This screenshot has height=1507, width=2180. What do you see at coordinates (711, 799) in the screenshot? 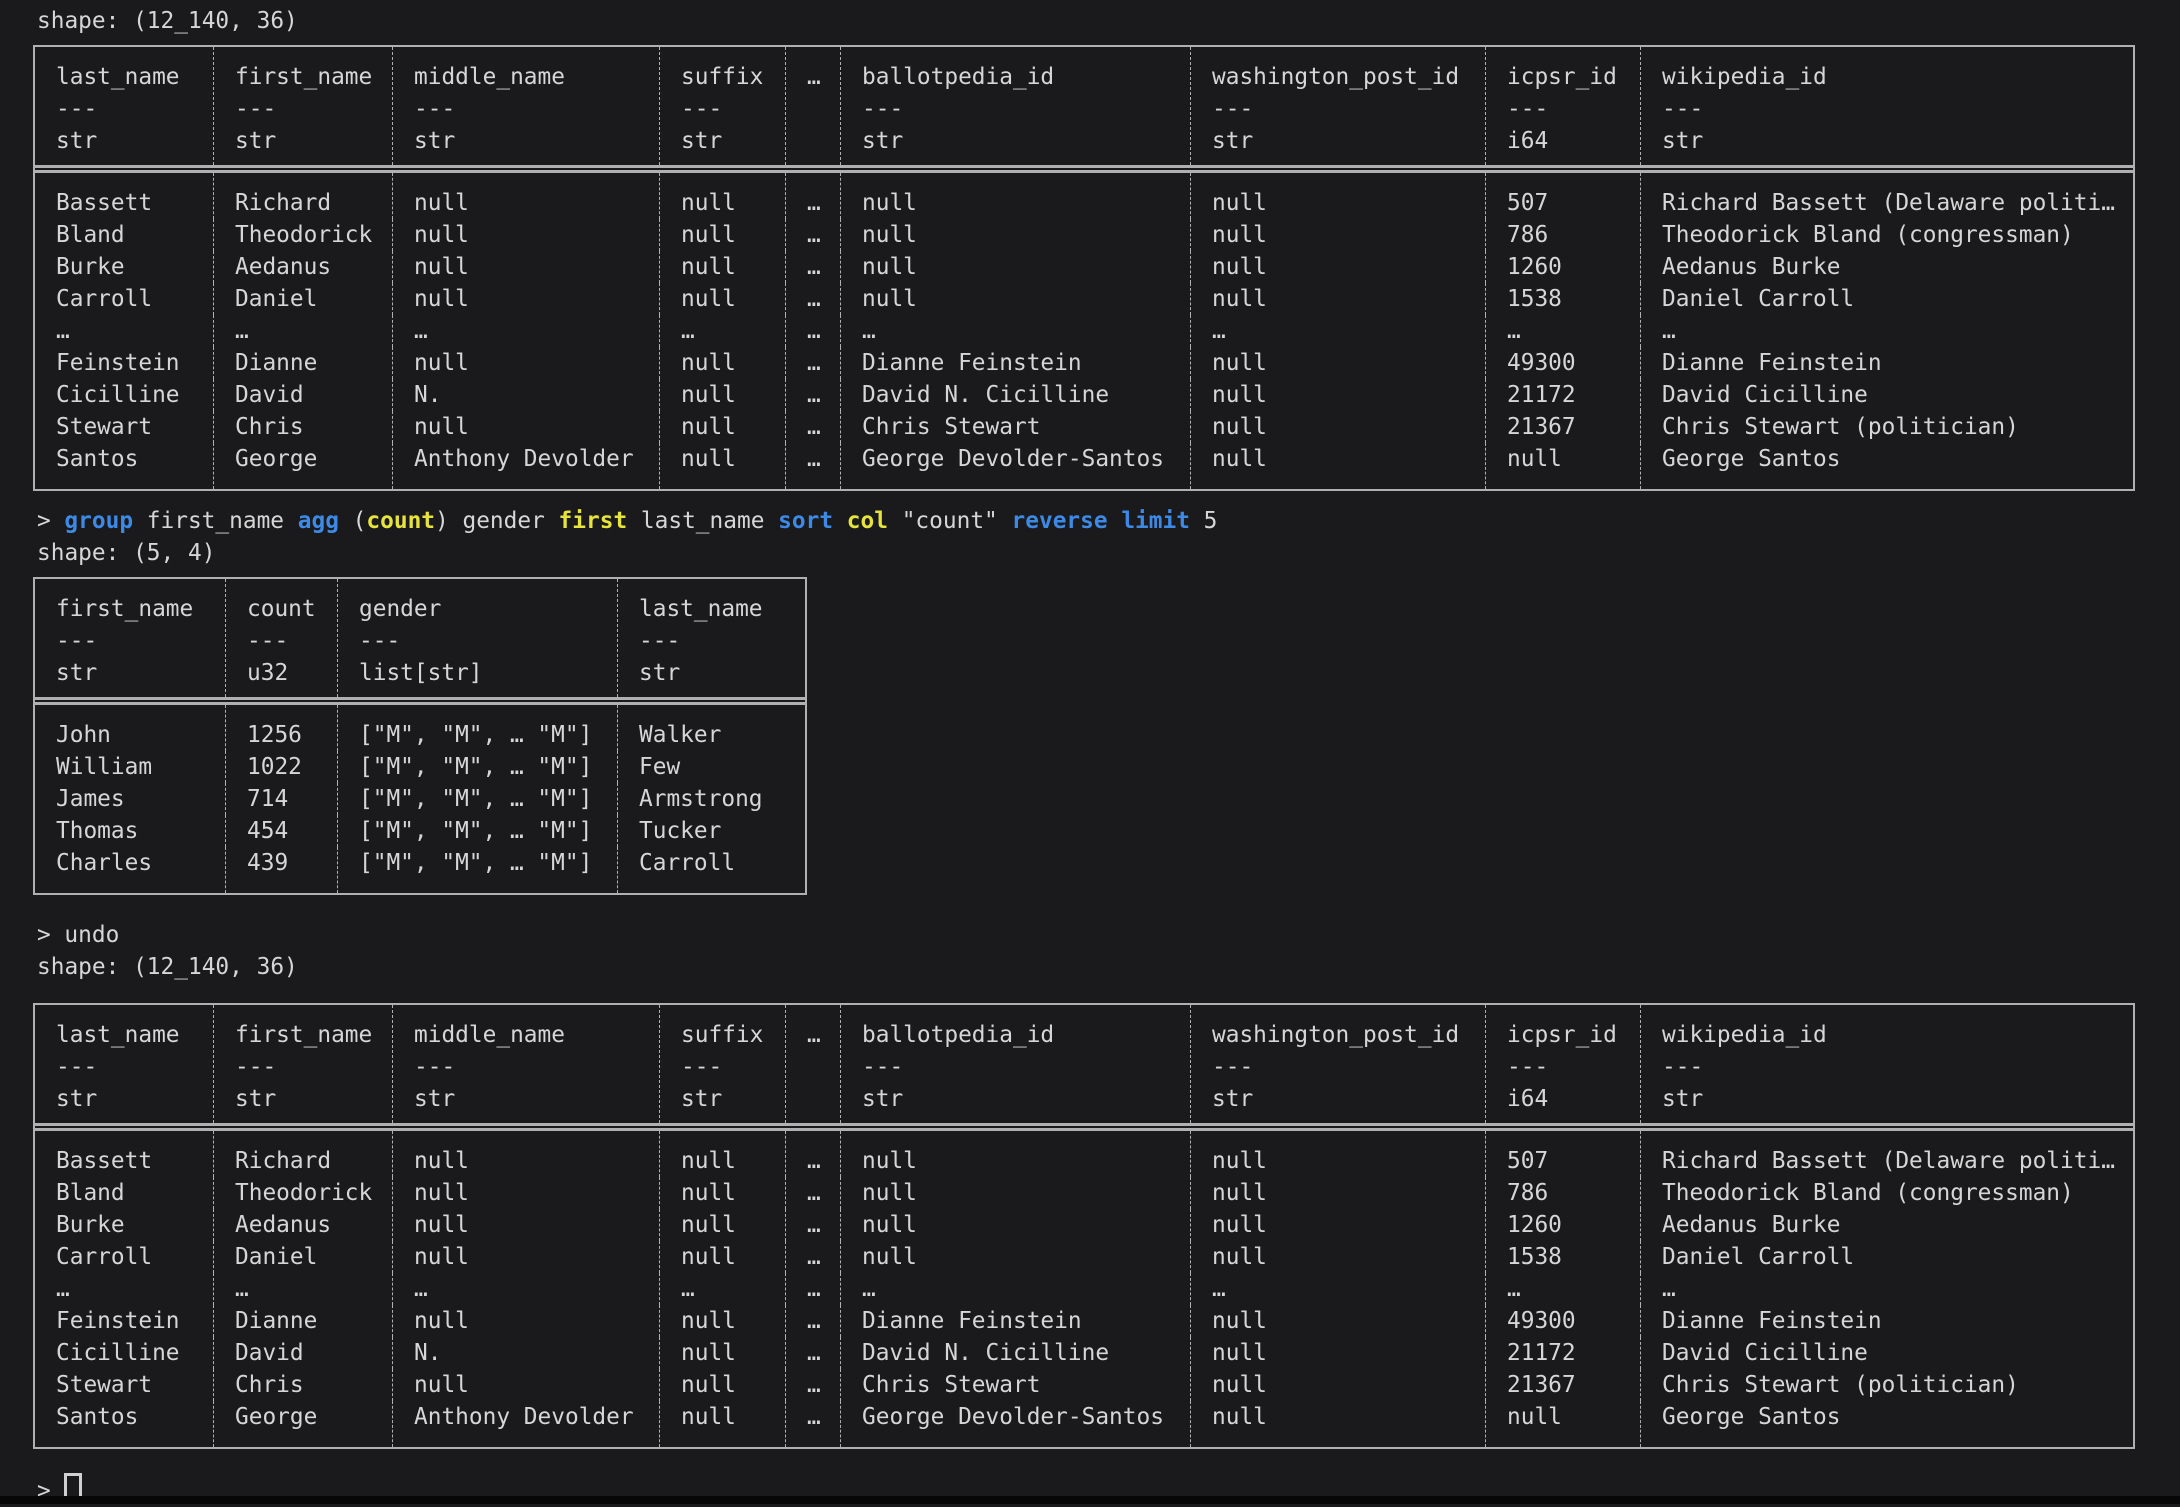
I see `table-cell: Armstrong` at bounding box center [711, 799].